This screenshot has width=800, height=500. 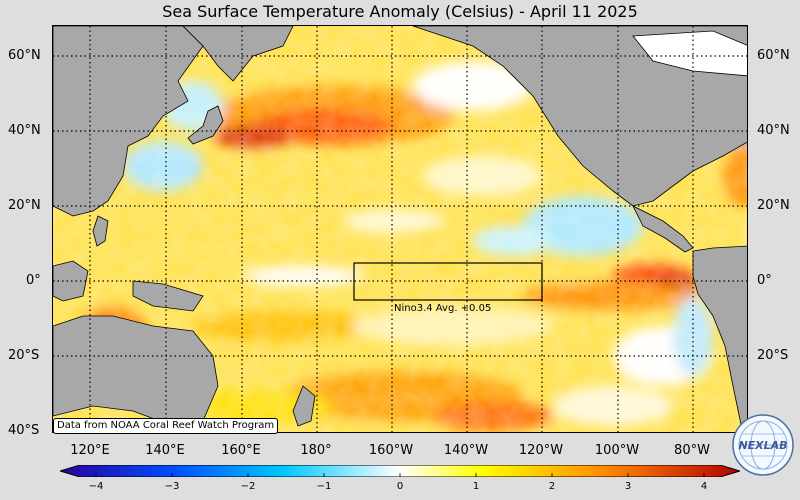 What do you see at coordinates (719, 338) in the screenshot?
I see `south-america-land` at bounding box center [719, 338].